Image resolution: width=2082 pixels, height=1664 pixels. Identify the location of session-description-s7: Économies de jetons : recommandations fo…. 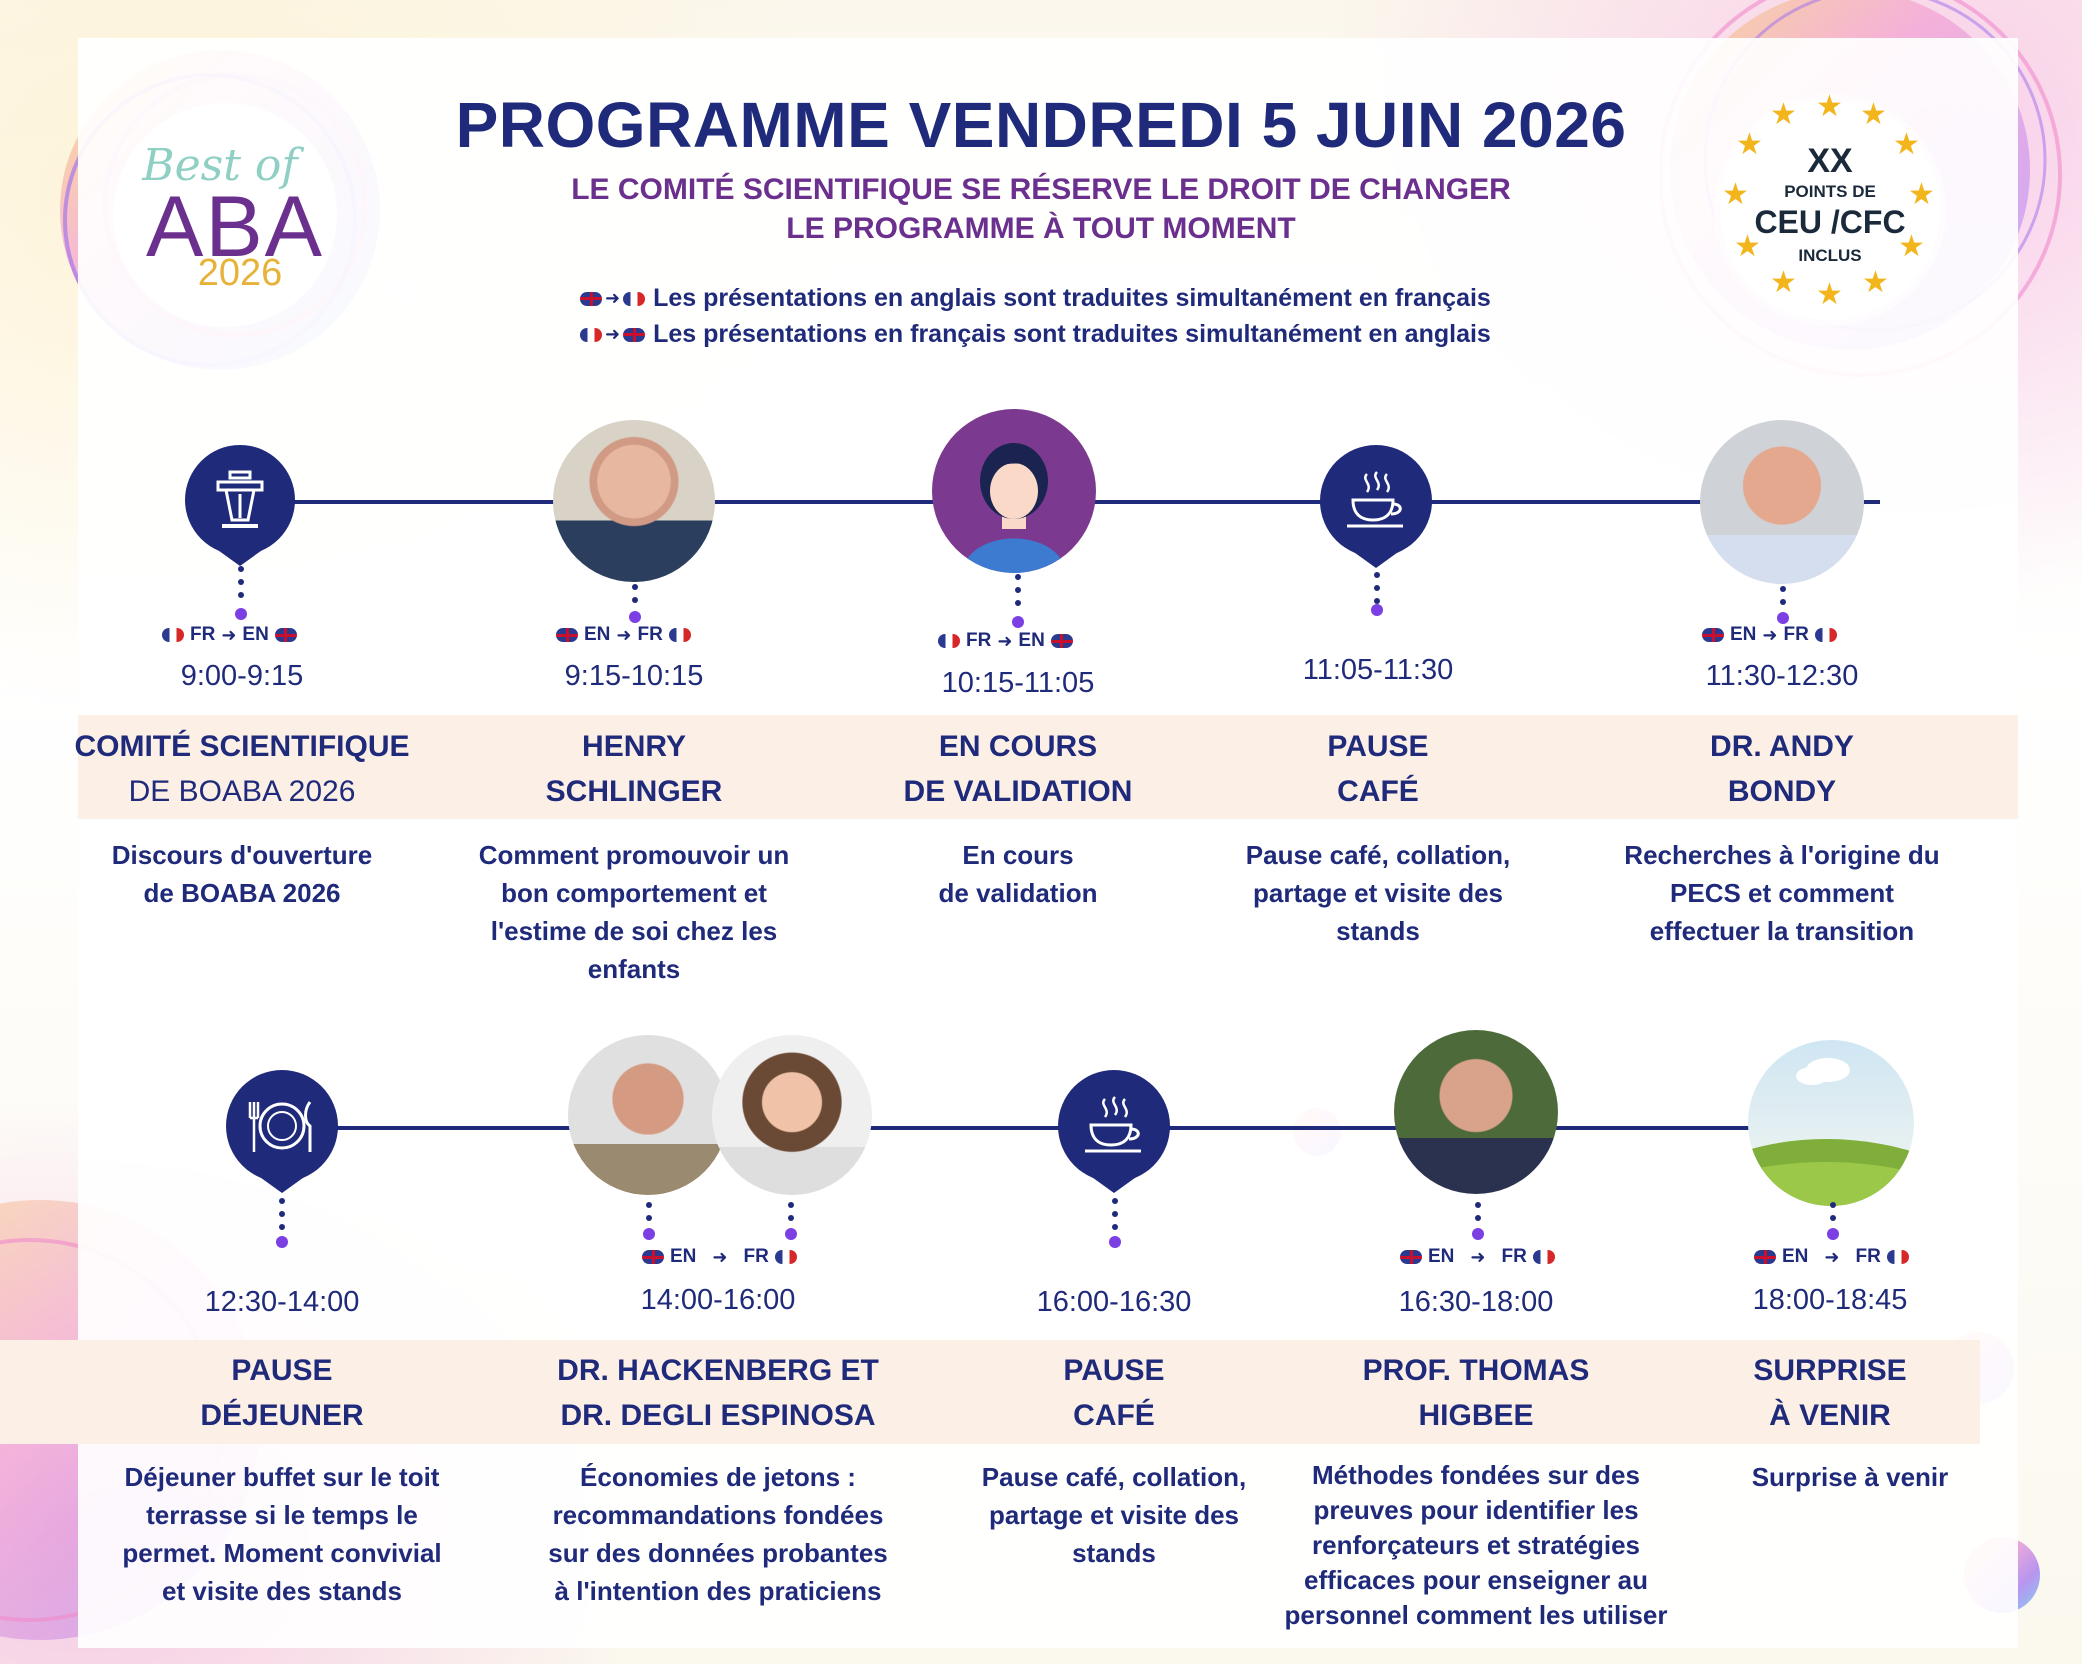
(718, 1534).